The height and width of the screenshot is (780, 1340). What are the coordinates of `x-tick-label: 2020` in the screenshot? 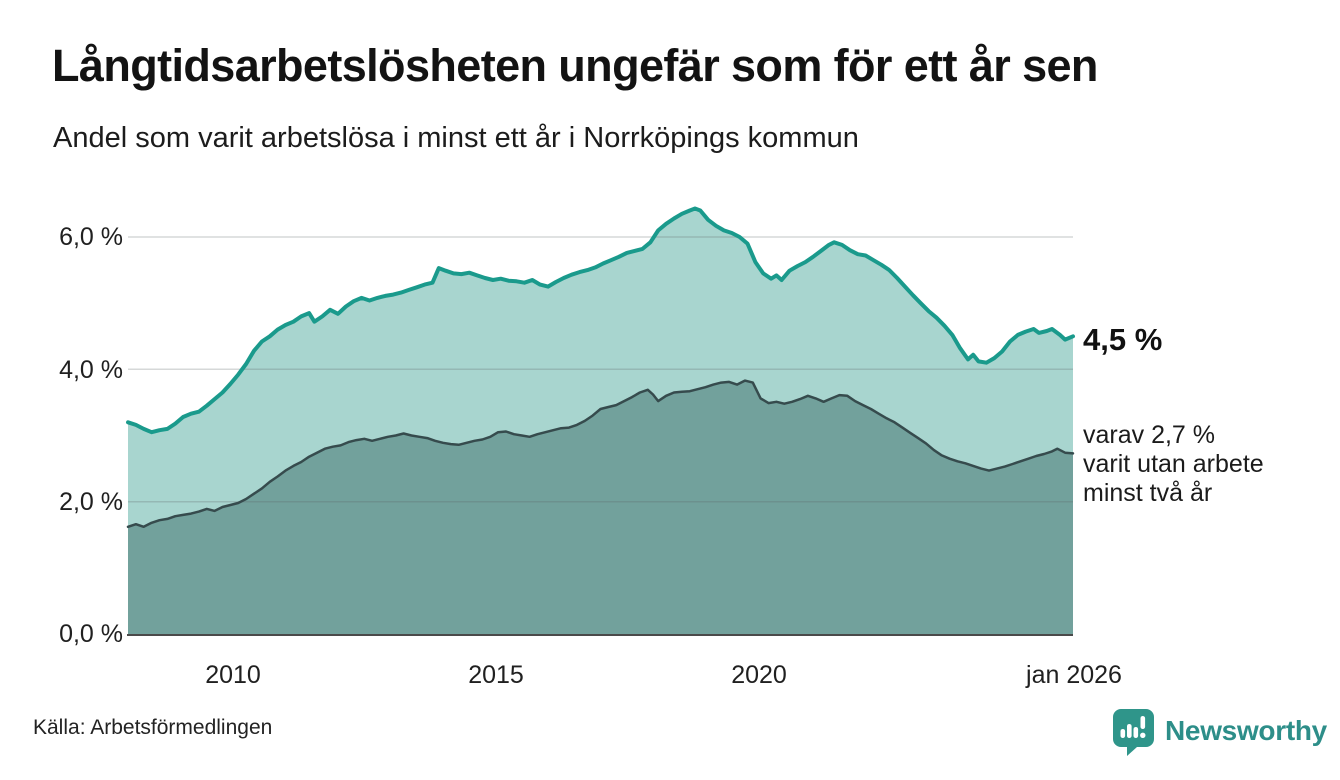 It's located at (759, 675).